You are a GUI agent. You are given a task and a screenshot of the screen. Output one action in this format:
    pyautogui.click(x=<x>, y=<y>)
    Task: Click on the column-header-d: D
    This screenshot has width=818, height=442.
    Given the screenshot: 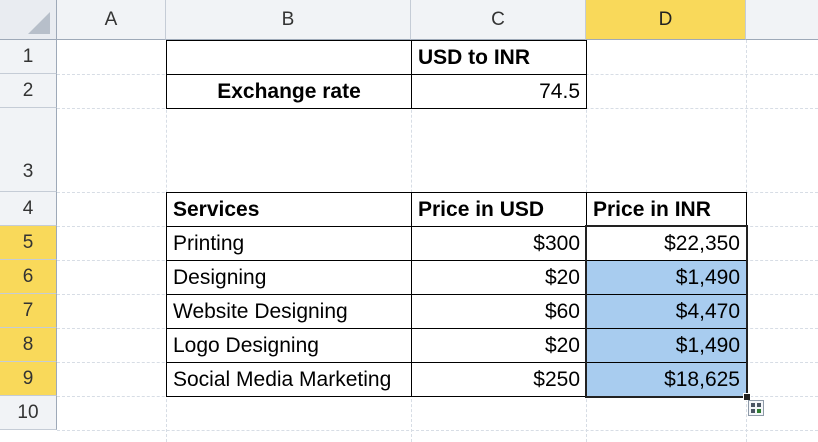 What is the action you would take?
    pyautogui.click(x=666, y=20)
    